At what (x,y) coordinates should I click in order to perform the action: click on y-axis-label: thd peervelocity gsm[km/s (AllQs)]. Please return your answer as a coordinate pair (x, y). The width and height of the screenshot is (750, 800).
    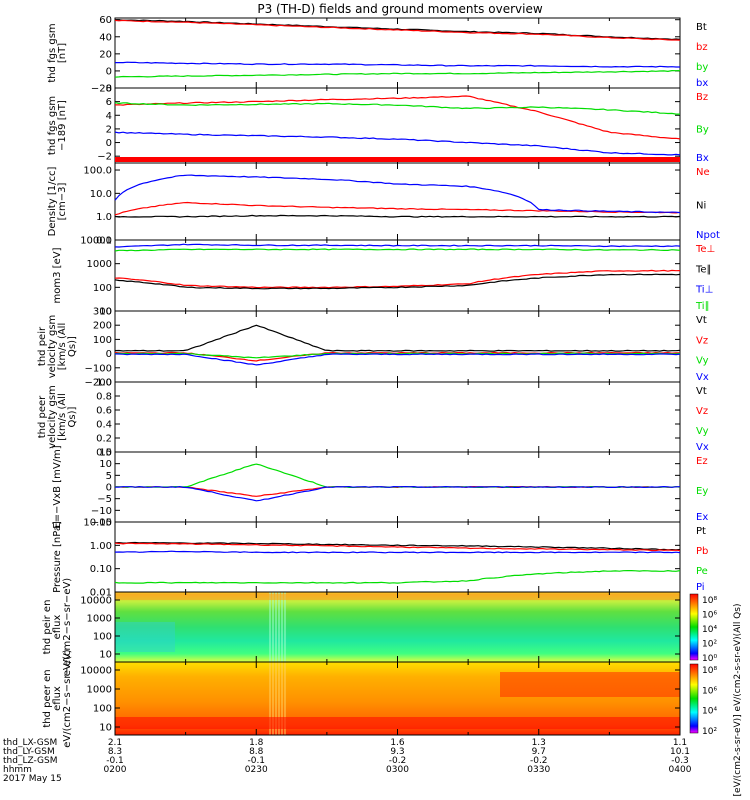
    Looking at the image, I should click on (57, 417).